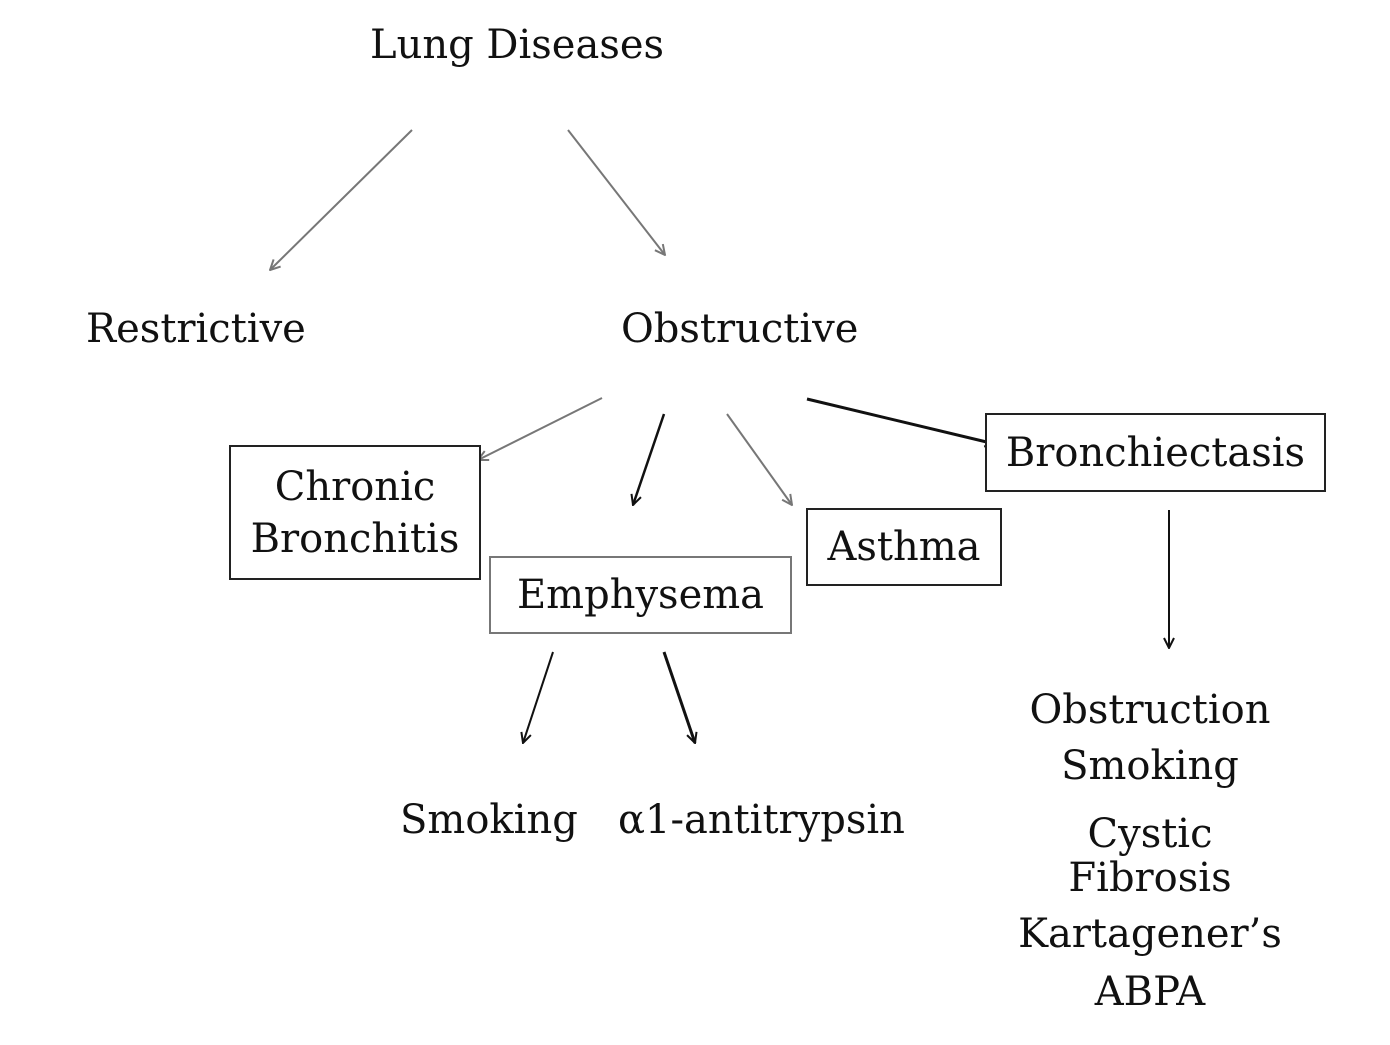 The height and width of the screenshot is (1045, 1390). Describe the element at coordinates (1150, 834) in the screenshot. I see `cause-cystic: Cystic` at that location.